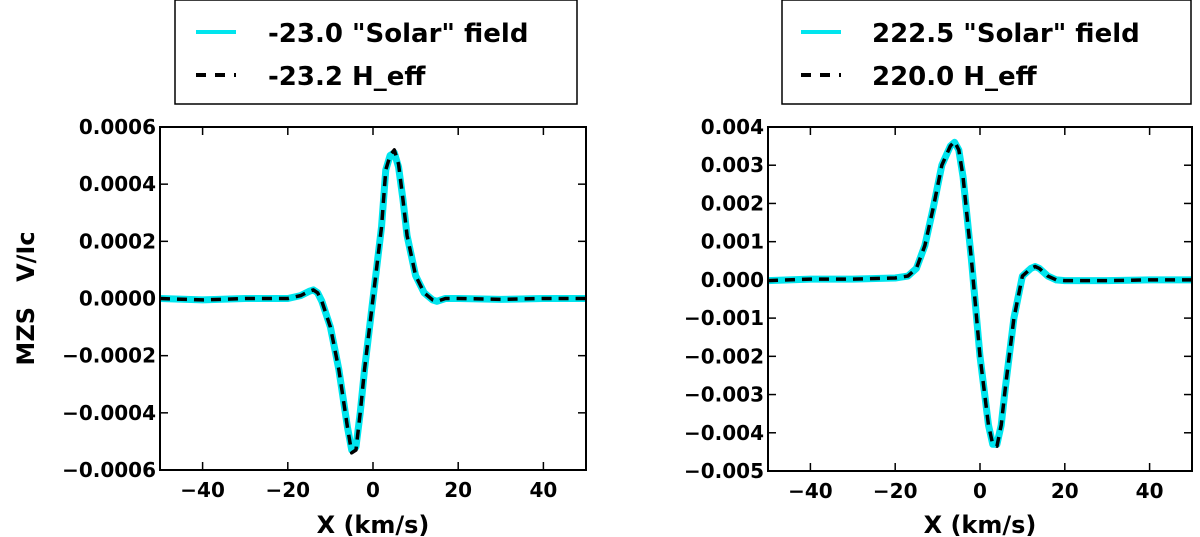 Image resolution: width=1200 pixels, height=537 pixels. Describe the element at coordinates (26, 298) in the screenshot. I see `panel-left-y-axis-title: MZS V/Ic` at that location.